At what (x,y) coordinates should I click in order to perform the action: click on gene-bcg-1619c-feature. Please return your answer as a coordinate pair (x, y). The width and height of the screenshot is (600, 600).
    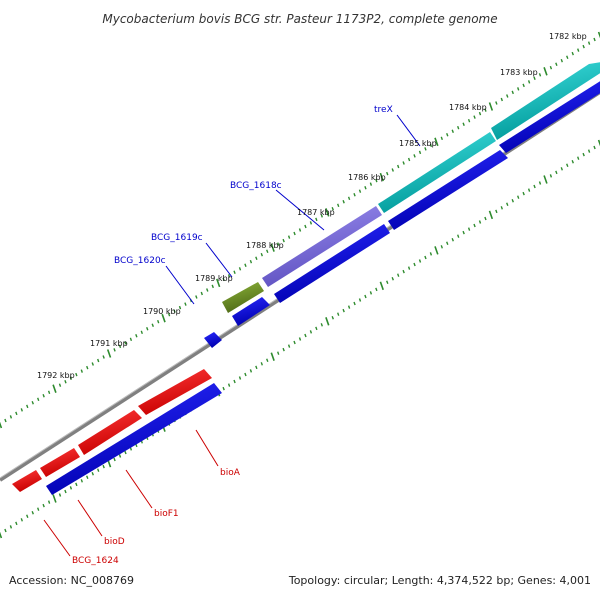
    Looking at the image, I should click on (243, 297).